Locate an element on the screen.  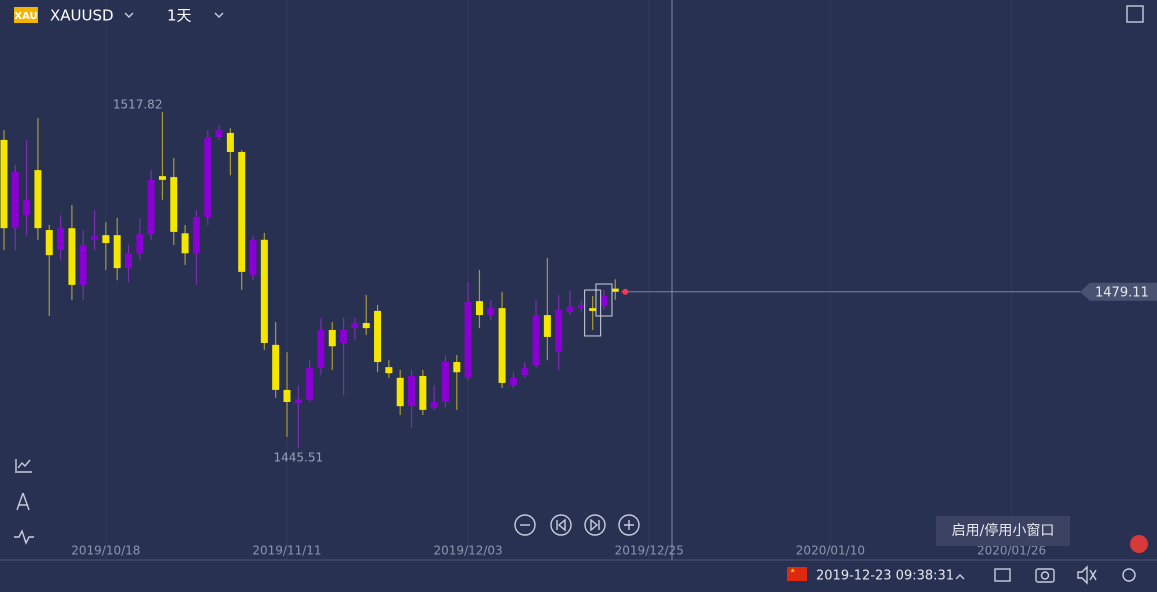
start-glyph is located at coordinates (561, 525).